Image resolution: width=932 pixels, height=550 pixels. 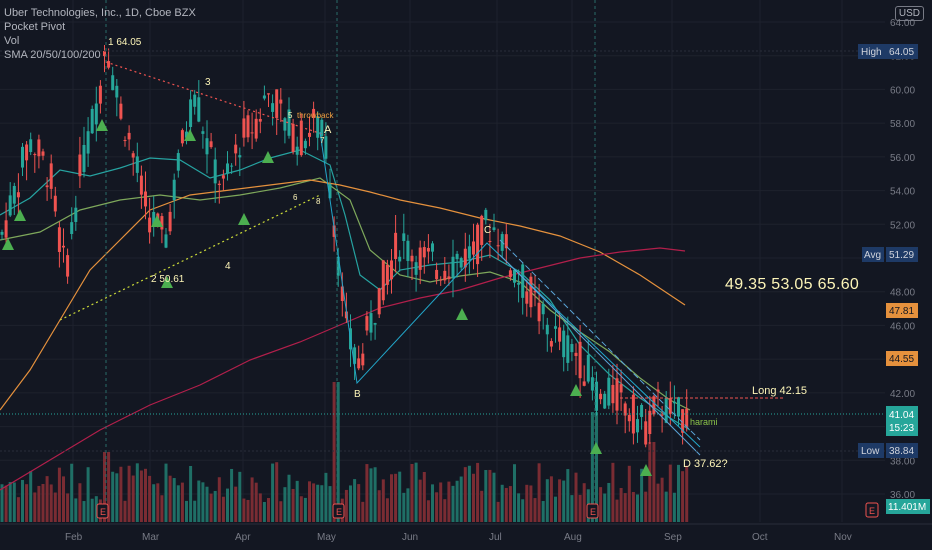 I want to click on indicator-sma: SMA 20/50/100/200, so click(x=52, y=55).